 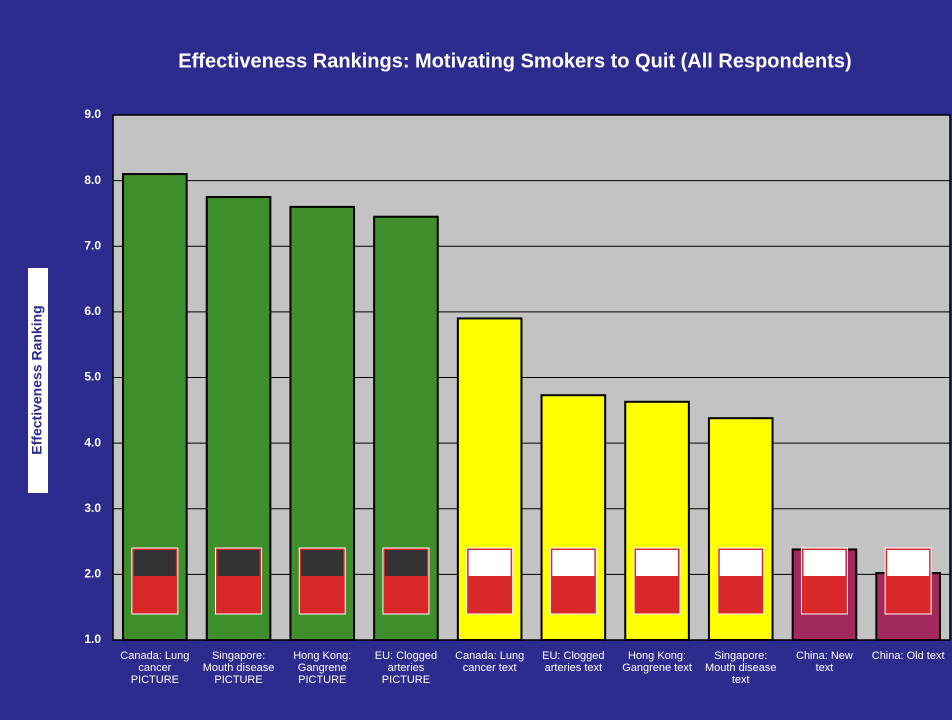 What do you see at coordinates (92, 377) in the screenshot?
I see `y-tick-label: 5.0` at bounding box center [92, 377].